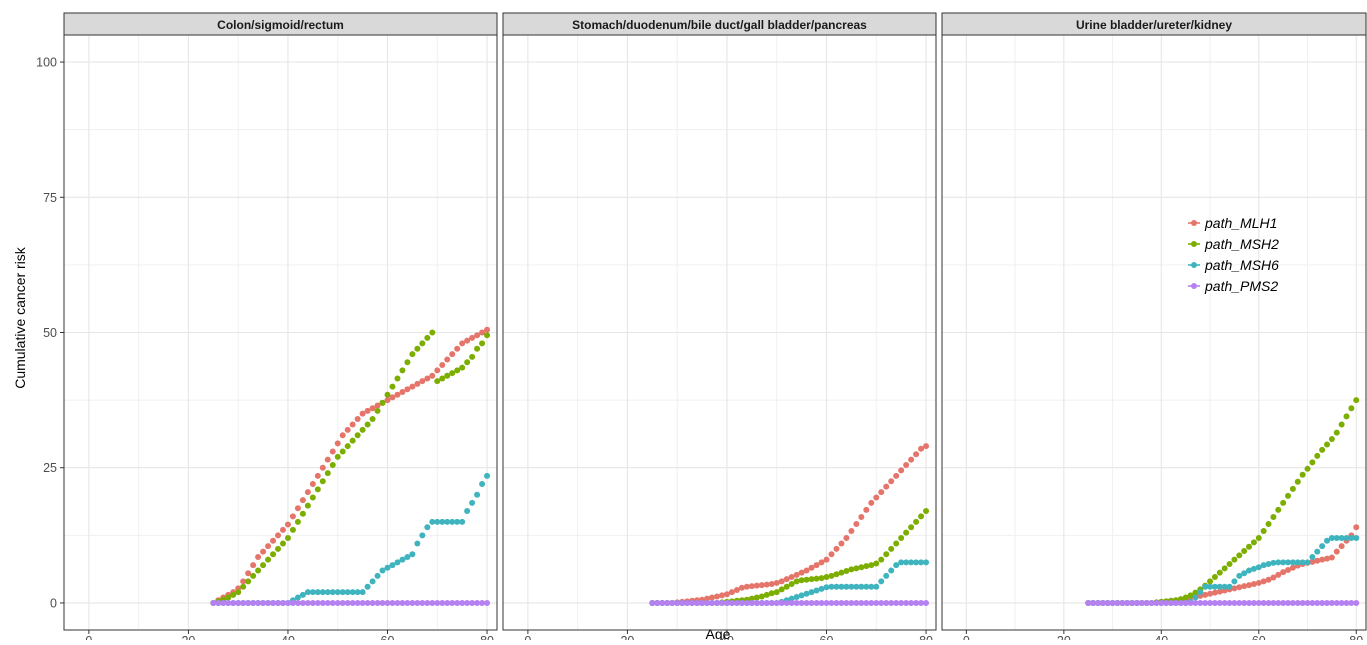 This screenshot has width=1367, height=645. What do you see at coordinates (53, 603) in the screenshot?
I see `y-tick-label: 0` at bounding box center [53, 603].